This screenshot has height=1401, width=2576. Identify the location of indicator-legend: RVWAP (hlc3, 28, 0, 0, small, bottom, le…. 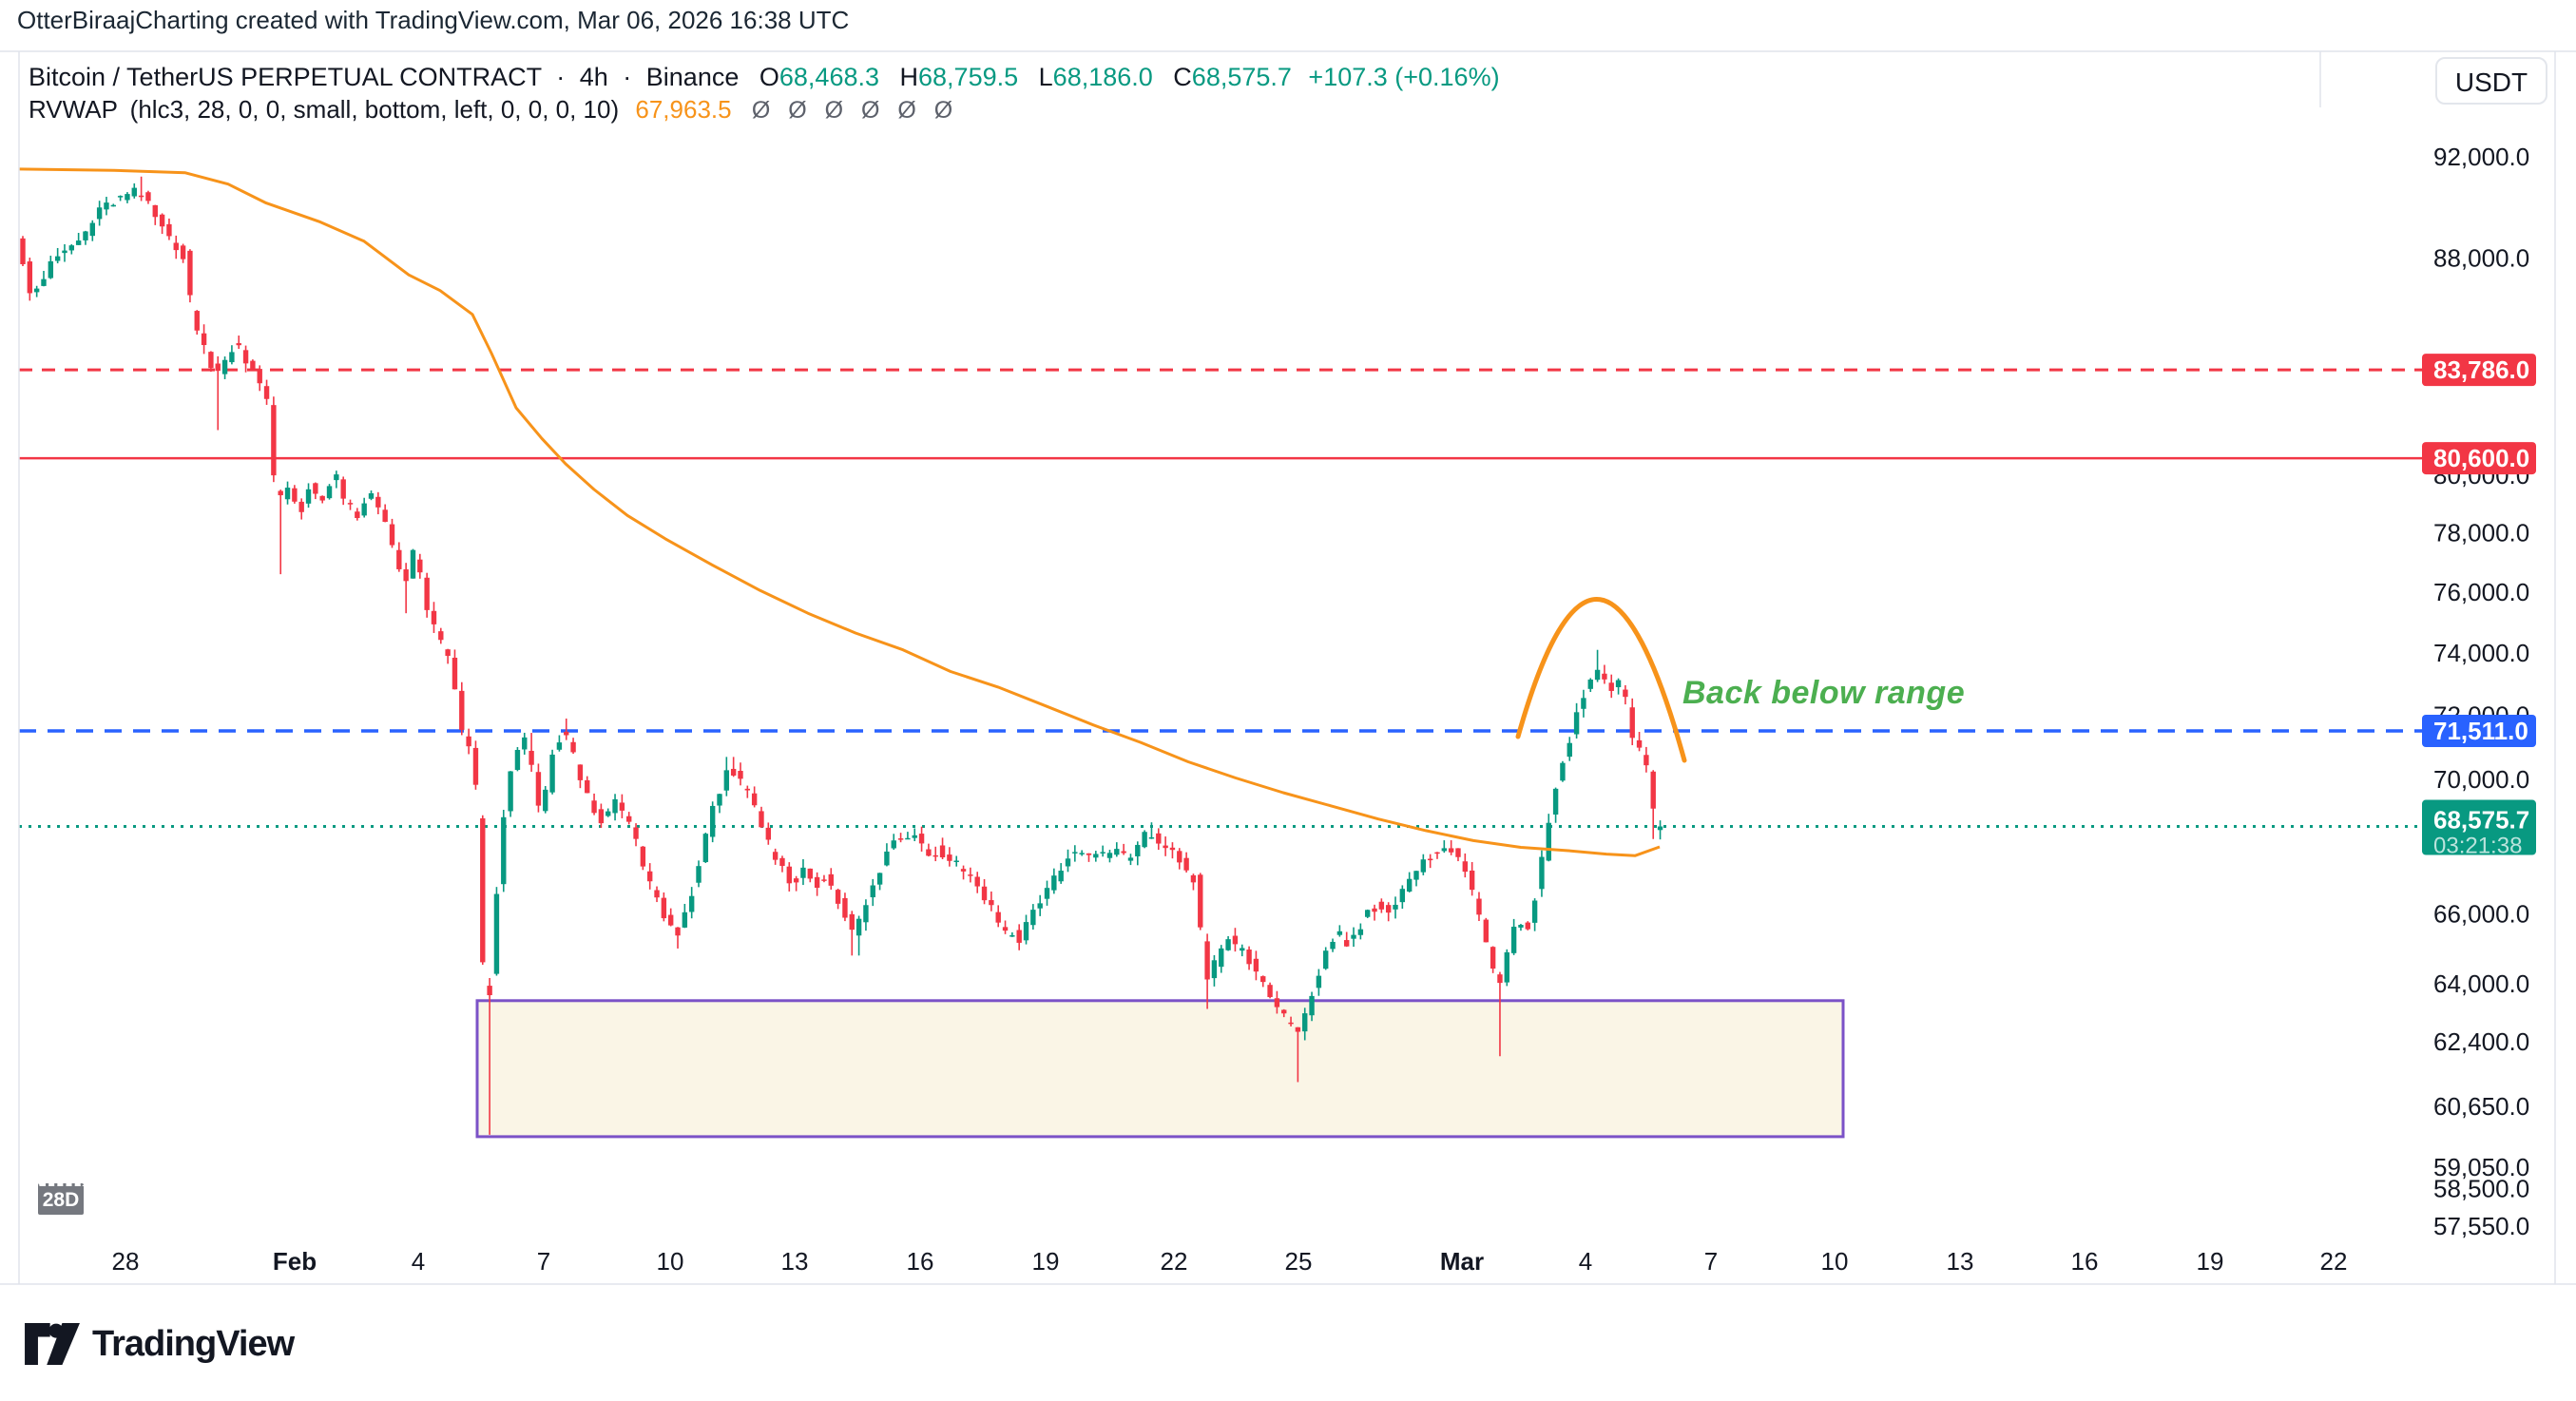
(491, 110).